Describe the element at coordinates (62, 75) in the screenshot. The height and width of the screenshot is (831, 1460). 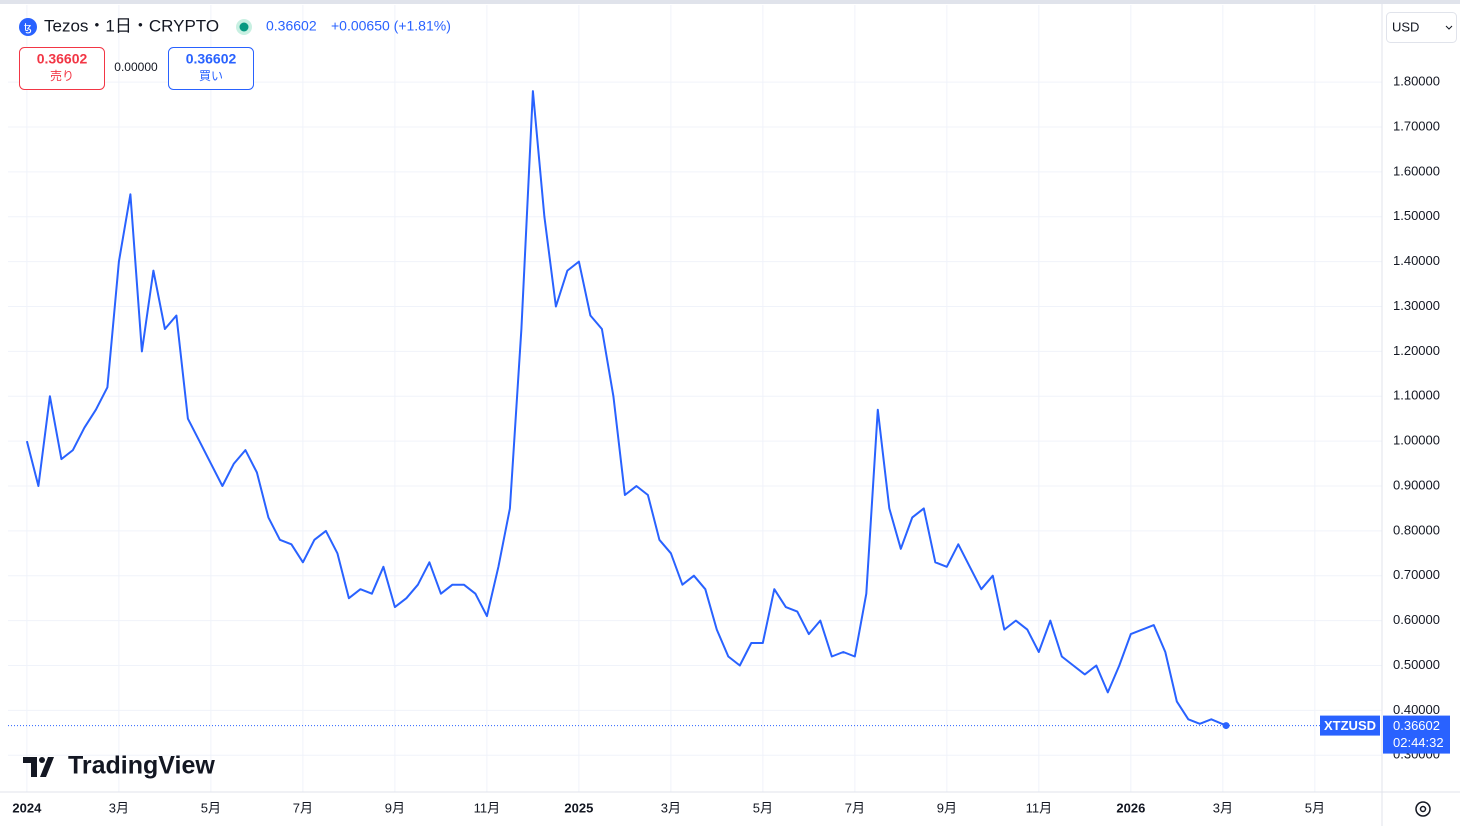
I see `sell-label: 売り` at that location.